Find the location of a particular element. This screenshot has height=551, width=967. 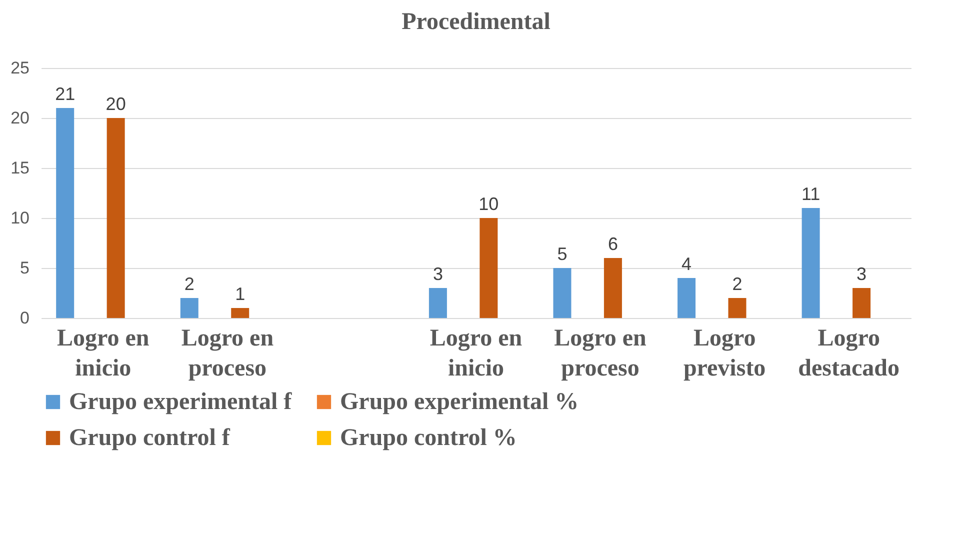

data-label: 5 is located at coordinates (562, 254).